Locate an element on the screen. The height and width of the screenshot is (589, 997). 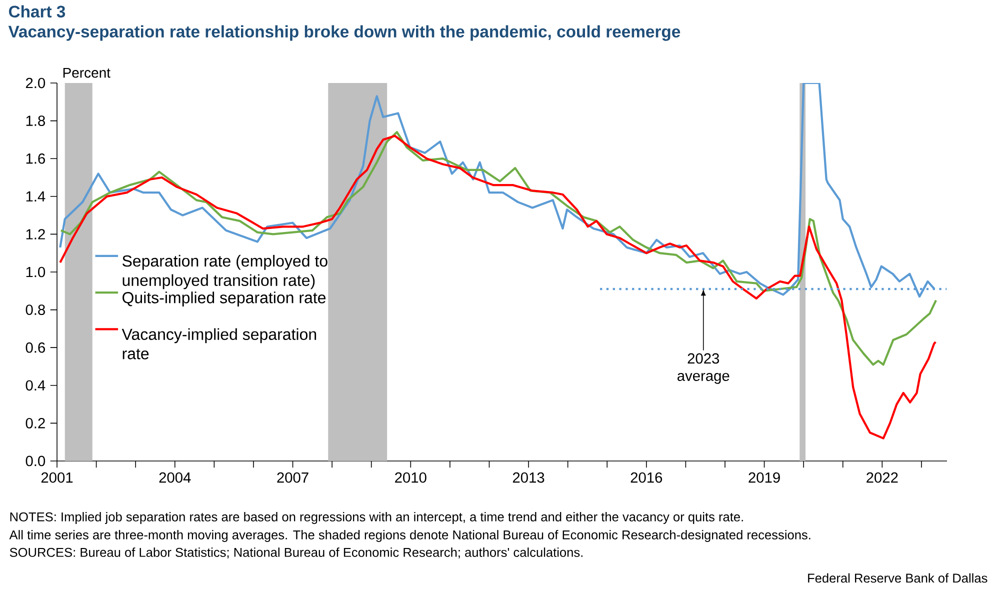
y-tick-label: 1.6 is located at coordinates (35, 158).